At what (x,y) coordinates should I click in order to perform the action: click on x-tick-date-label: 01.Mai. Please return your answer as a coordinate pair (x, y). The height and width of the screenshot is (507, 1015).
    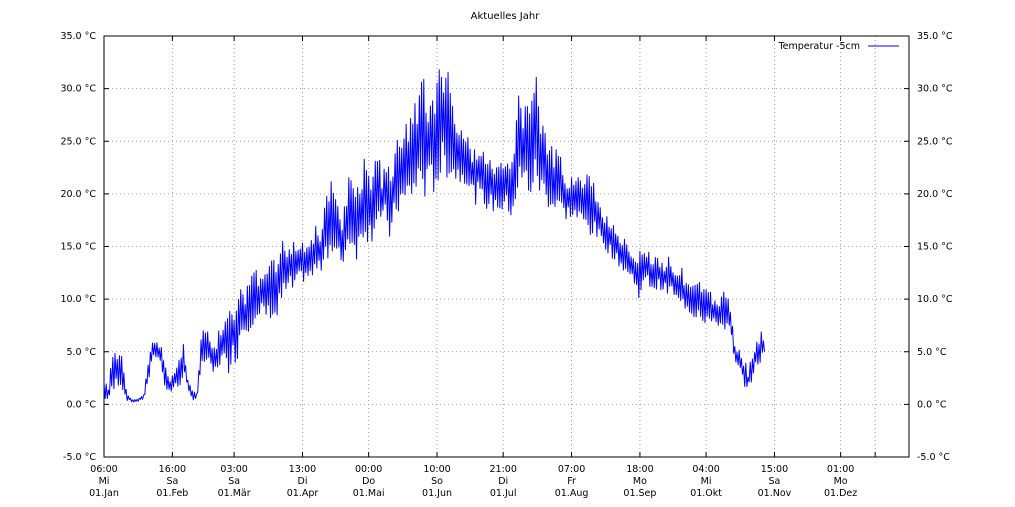
    Looking at the image, I should click on (369, 493).